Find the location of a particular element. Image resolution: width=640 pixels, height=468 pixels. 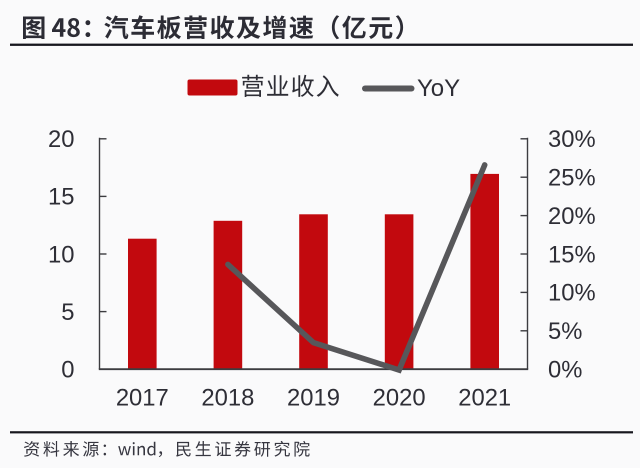

svg-text: 0% is located at coordinates (565, 370).